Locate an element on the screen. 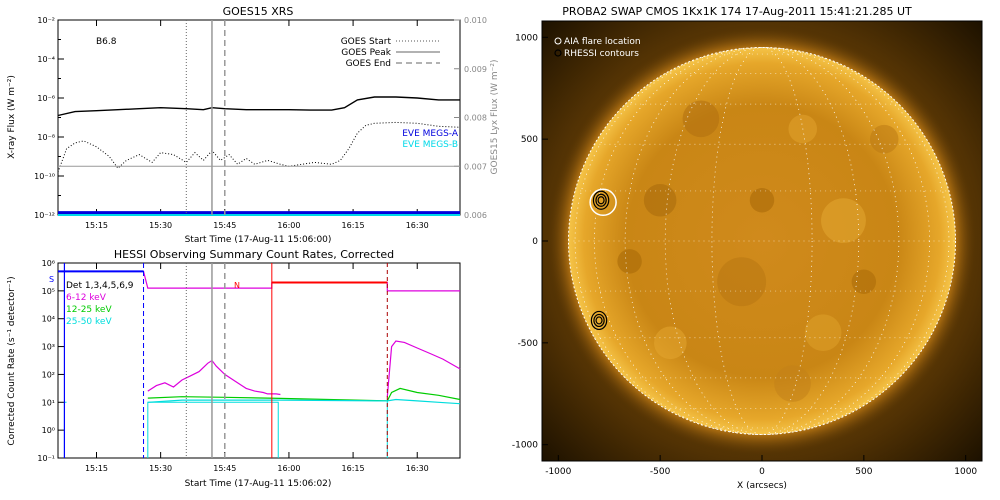  goes-title: GOES15 XRS is located at coordinates (258, 11).